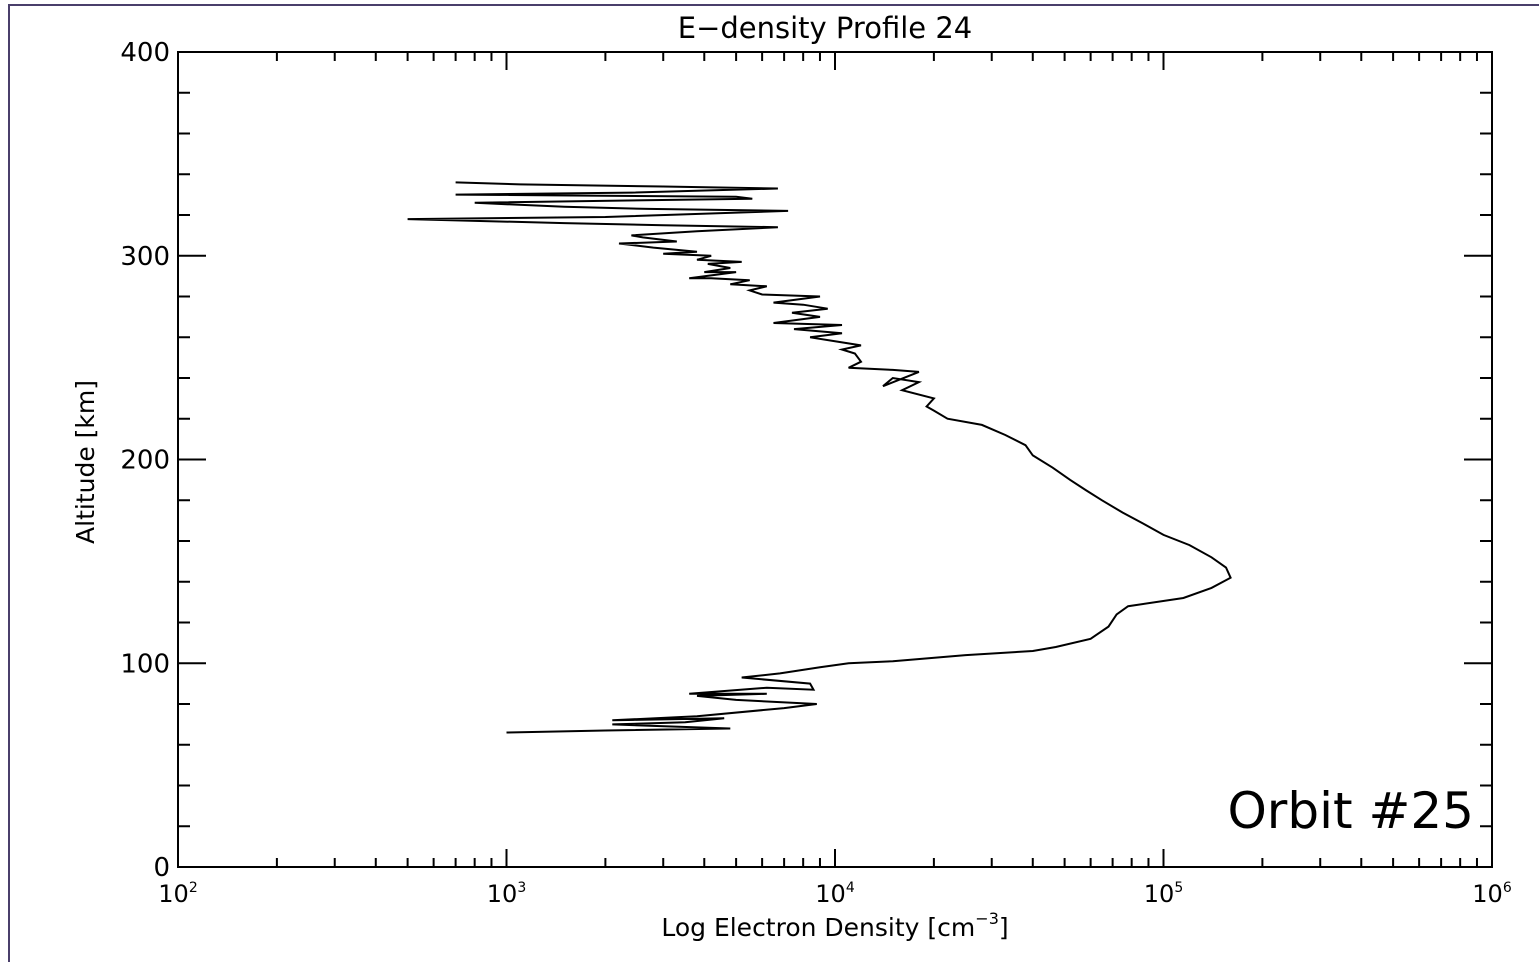  I want to click on x-tick-label-exponent: 3, so click(521, 888).